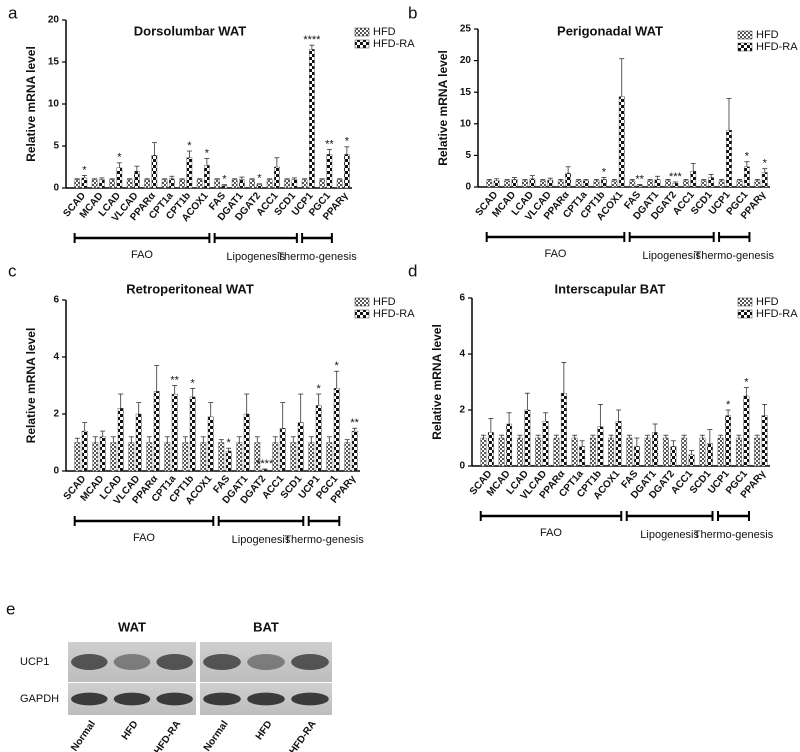  What do you see at coordinates (610, 30) in the screenshot?
I see `chart-title: Perigonadal WAT` at bounding box center [610, 30].